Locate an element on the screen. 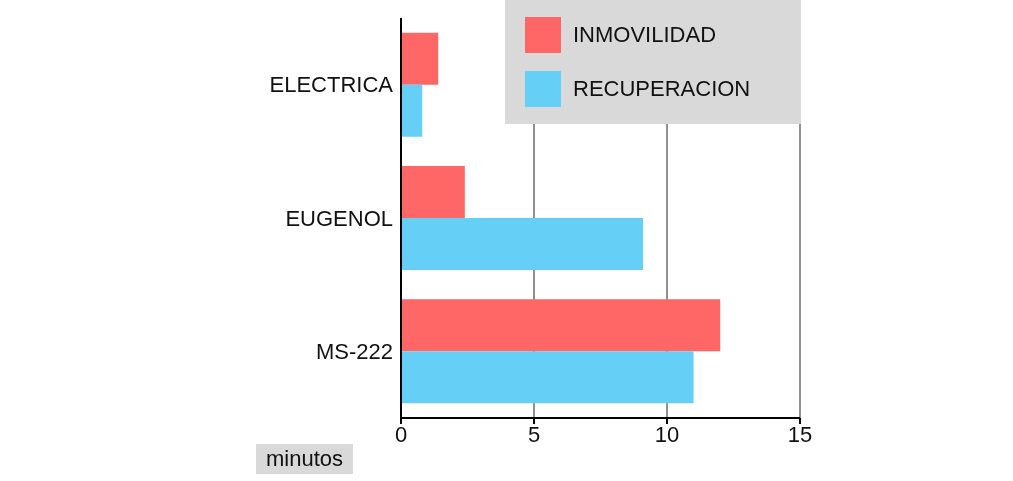 This screenshot has height=481, width=1013. y-tick-label: ELECTRICA is located at coordinates (331, 85).